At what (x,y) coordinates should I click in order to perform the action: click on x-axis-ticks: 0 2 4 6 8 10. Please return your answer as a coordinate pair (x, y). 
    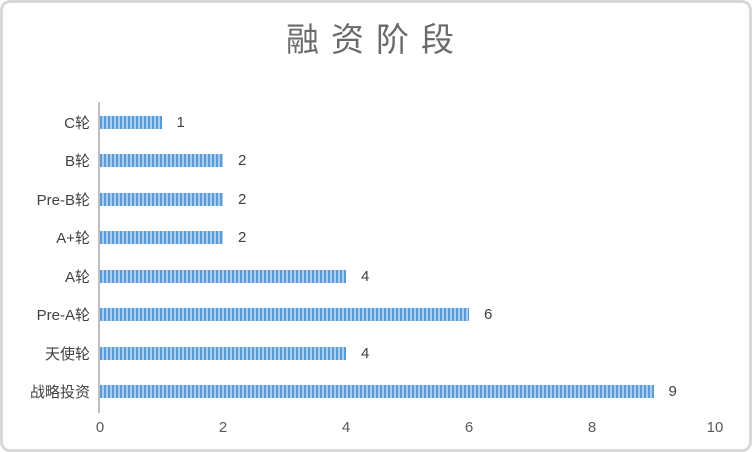
    Looking at the image, I should click on (410, 430).